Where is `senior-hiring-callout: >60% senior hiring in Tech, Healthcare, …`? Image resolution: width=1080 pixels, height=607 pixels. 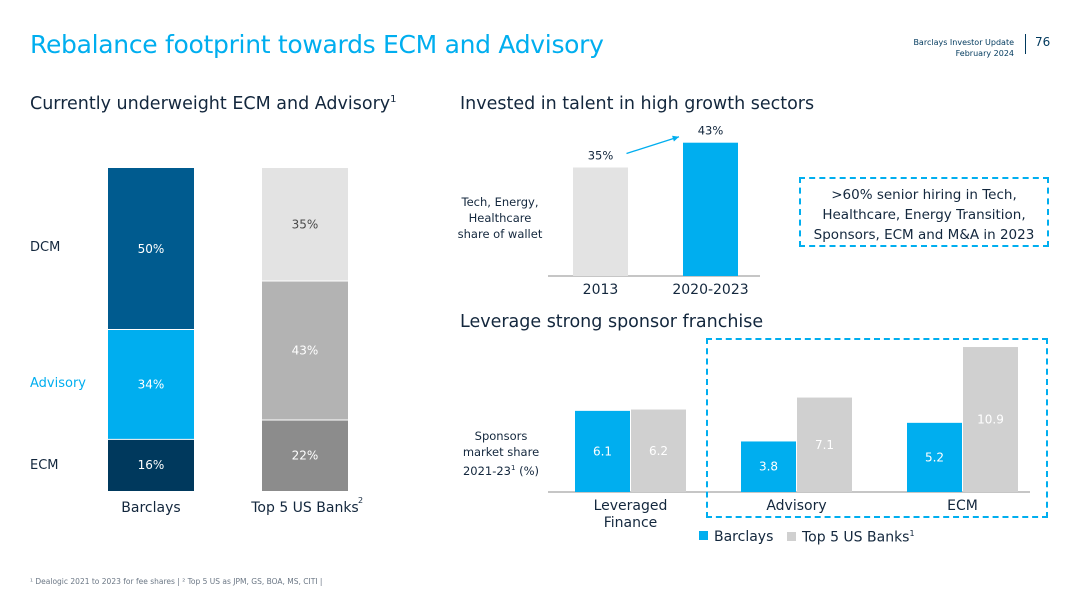
senior-hiring-callout: >60% senior hiring in Tech, Healthcare, … is located at coordinates (924, 212).